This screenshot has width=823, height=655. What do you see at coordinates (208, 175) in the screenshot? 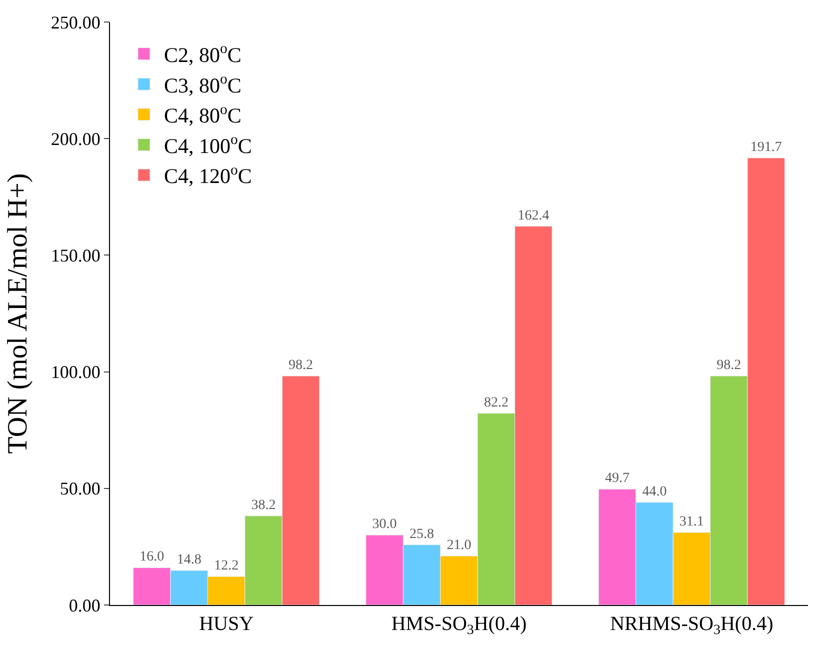
I see `legend-label: C4, 120$^{o}$C` at bounding box center [208, 175].